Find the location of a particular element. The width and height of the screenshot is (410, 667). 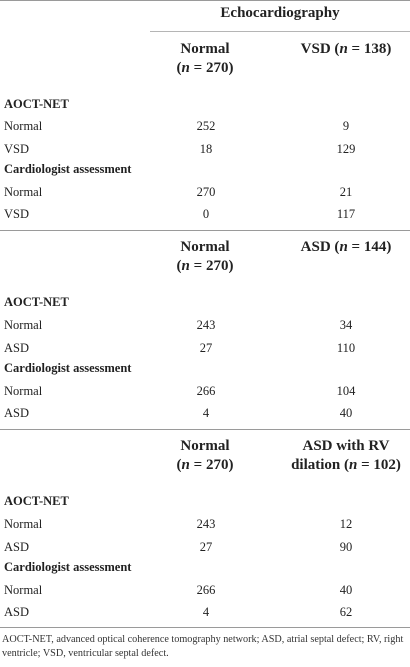

block3-group1-title: AOCT-NET is located at coordinates (36, 501).